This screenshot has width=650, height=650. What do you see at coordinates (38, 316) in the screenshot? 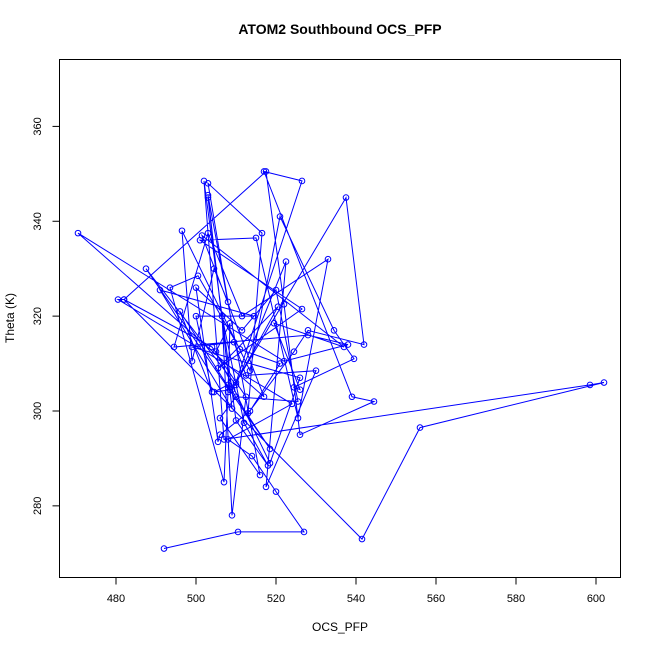
I see `y-tick-label: 320` at bounding box center [38, 316].